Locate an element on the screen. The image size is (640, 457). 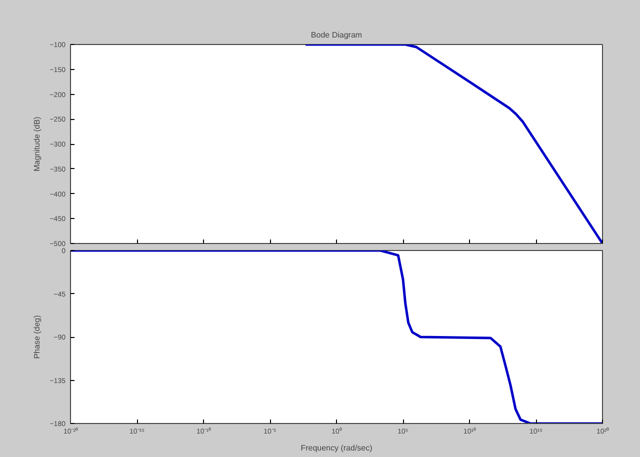
y-axis-title: Phase (deg) is located at coordinates (37, 336).